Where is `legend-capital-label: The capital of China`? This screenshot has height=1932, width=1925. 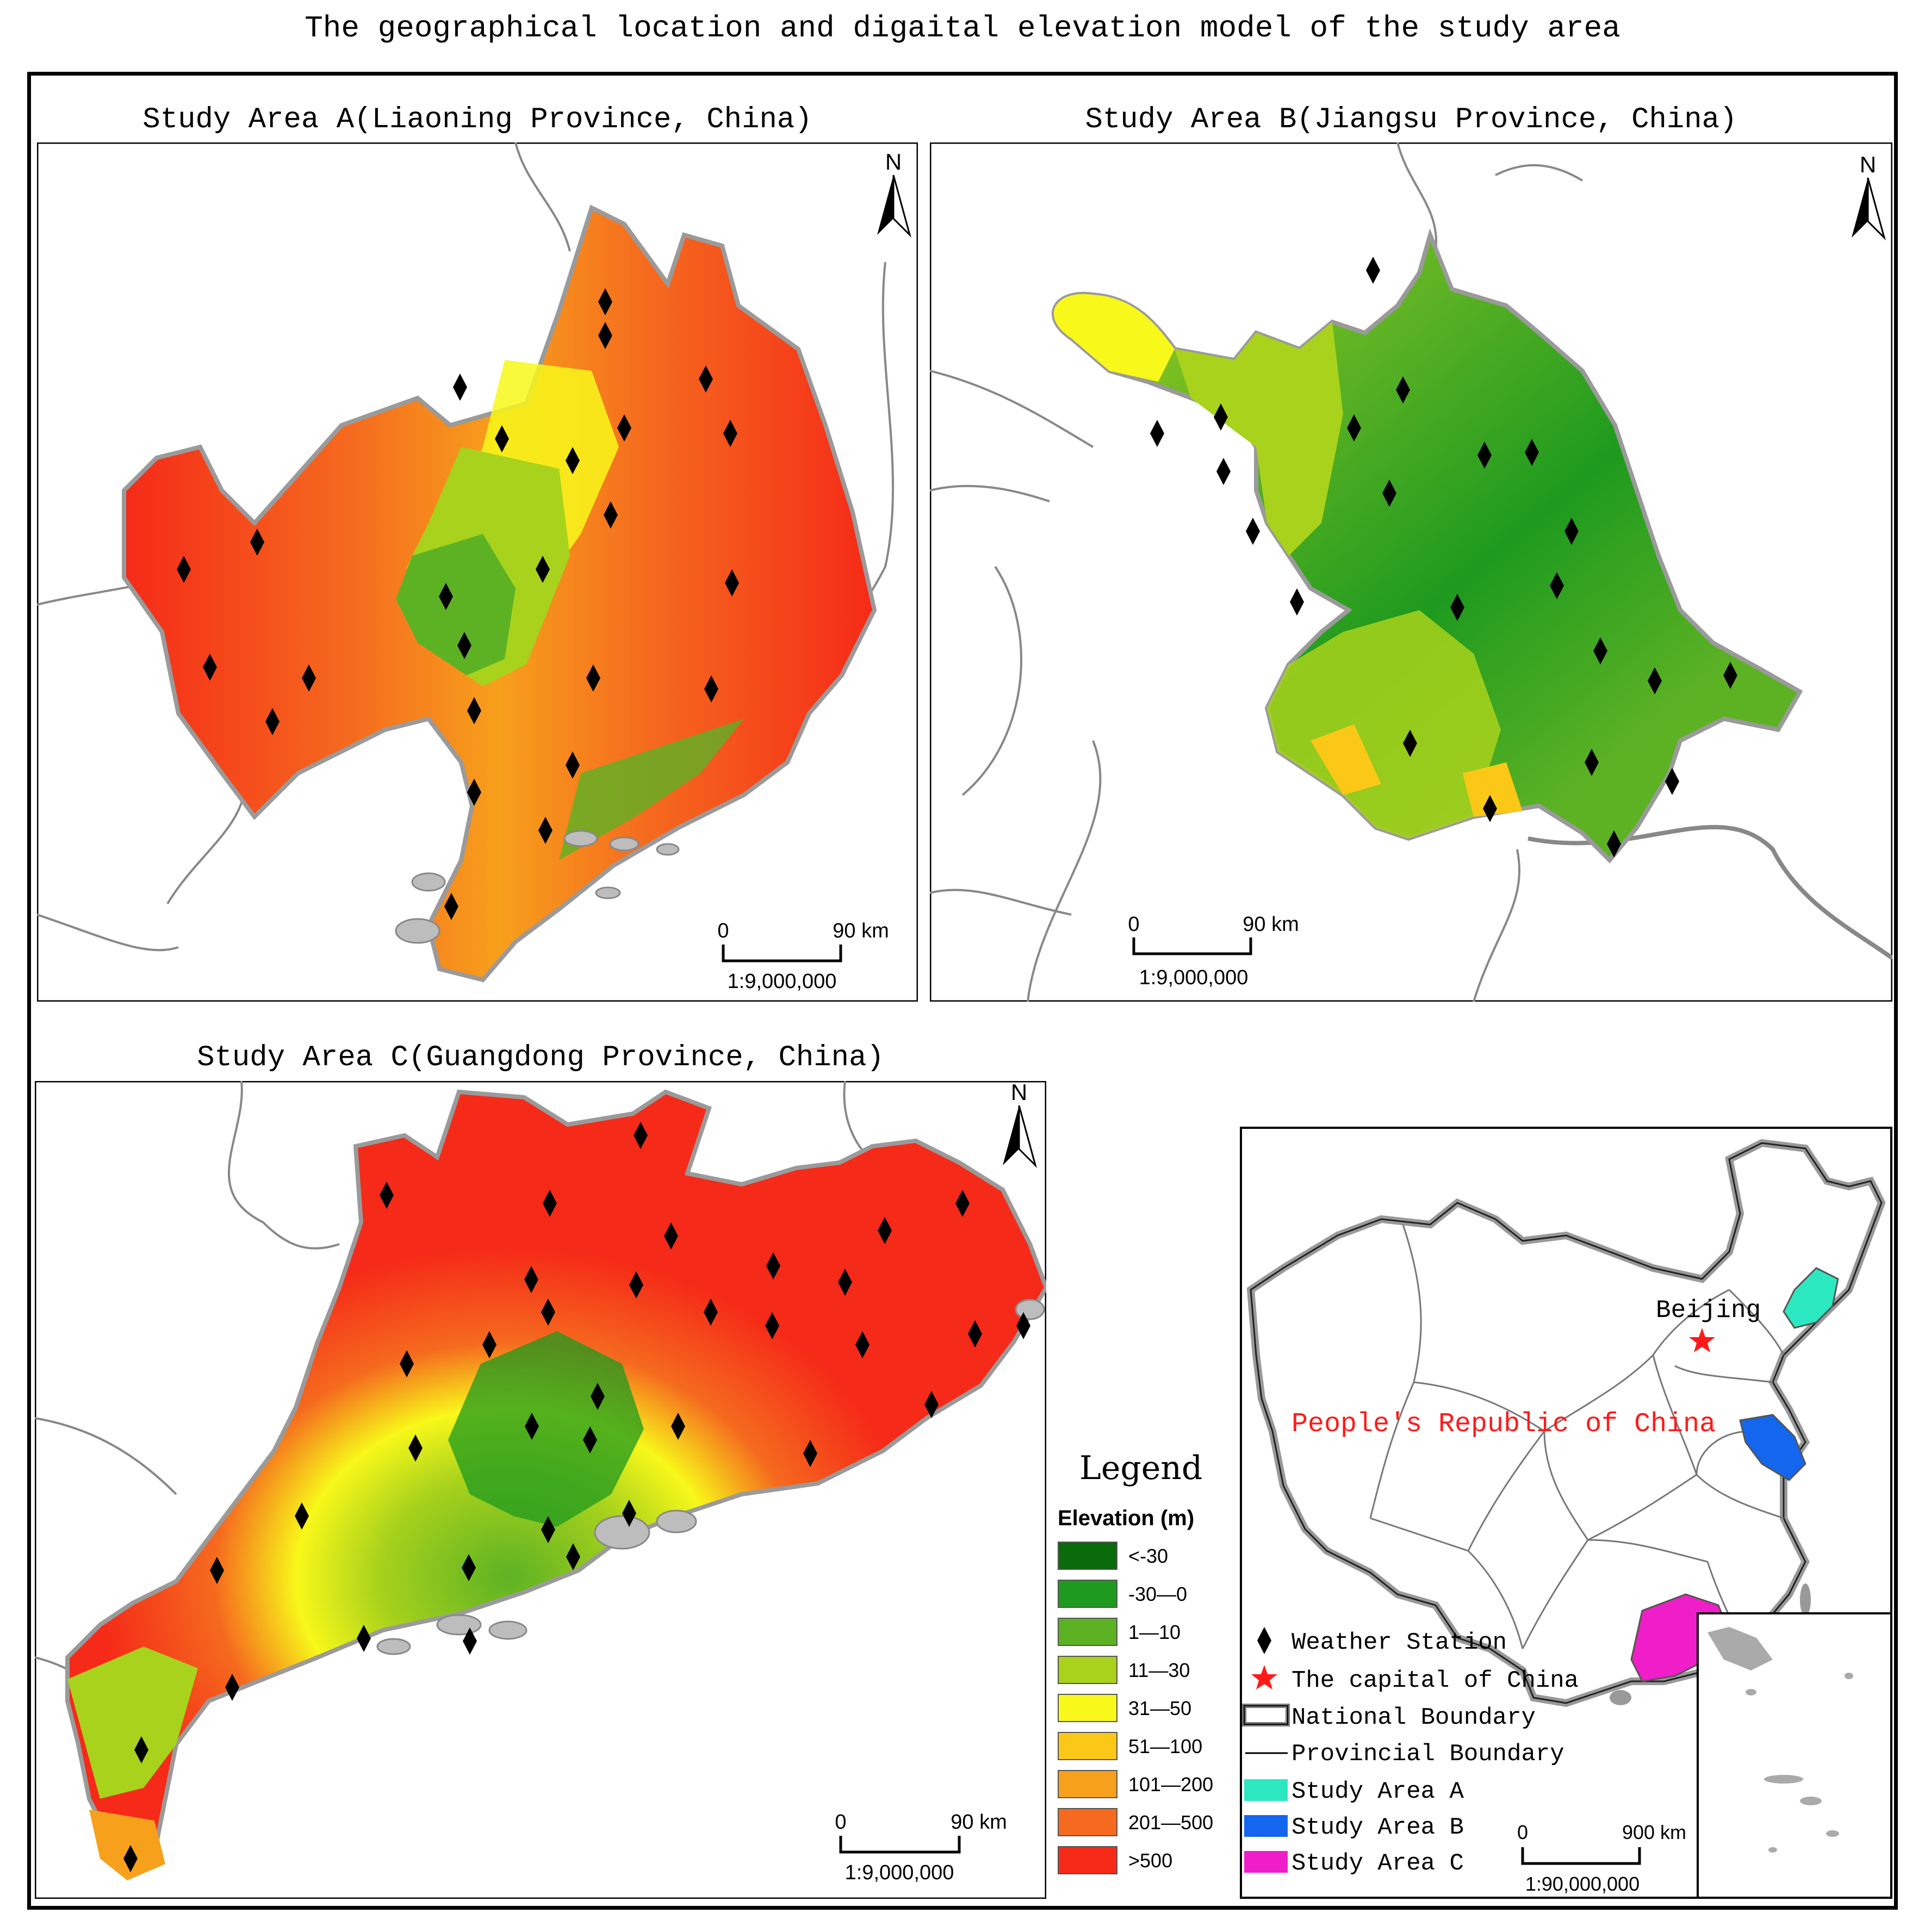
legend-capital-label: The capital of China is located at coordinates (1435, 1680).